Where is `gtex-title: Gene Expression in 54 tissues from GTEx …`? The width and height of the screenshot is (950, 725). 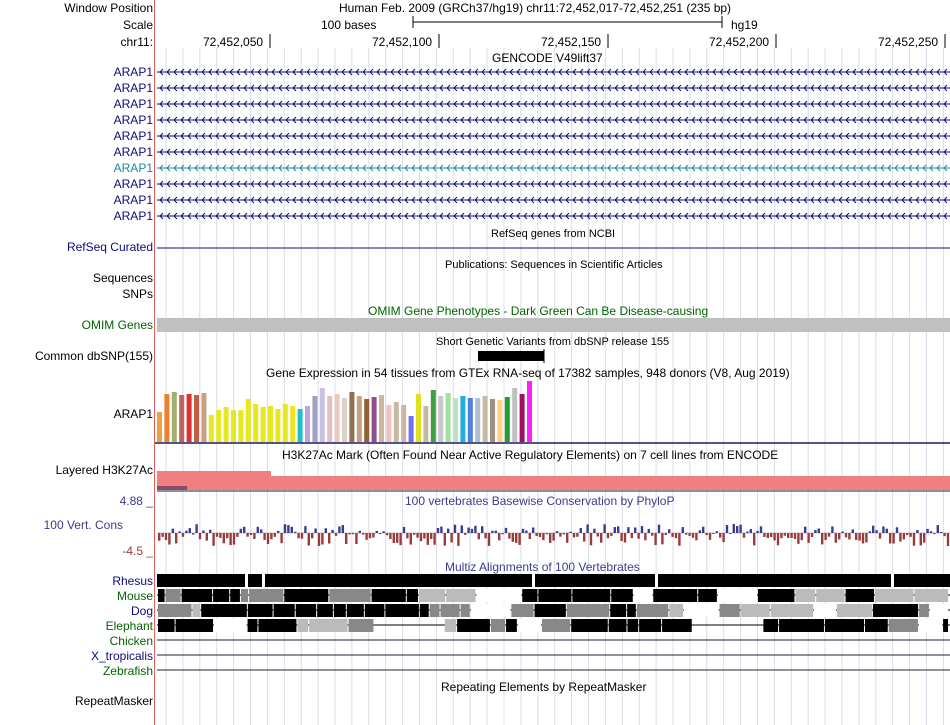
gtex-title: Gene Expression in 54 tissues from GTEx … is located at coordinates (528, 373).